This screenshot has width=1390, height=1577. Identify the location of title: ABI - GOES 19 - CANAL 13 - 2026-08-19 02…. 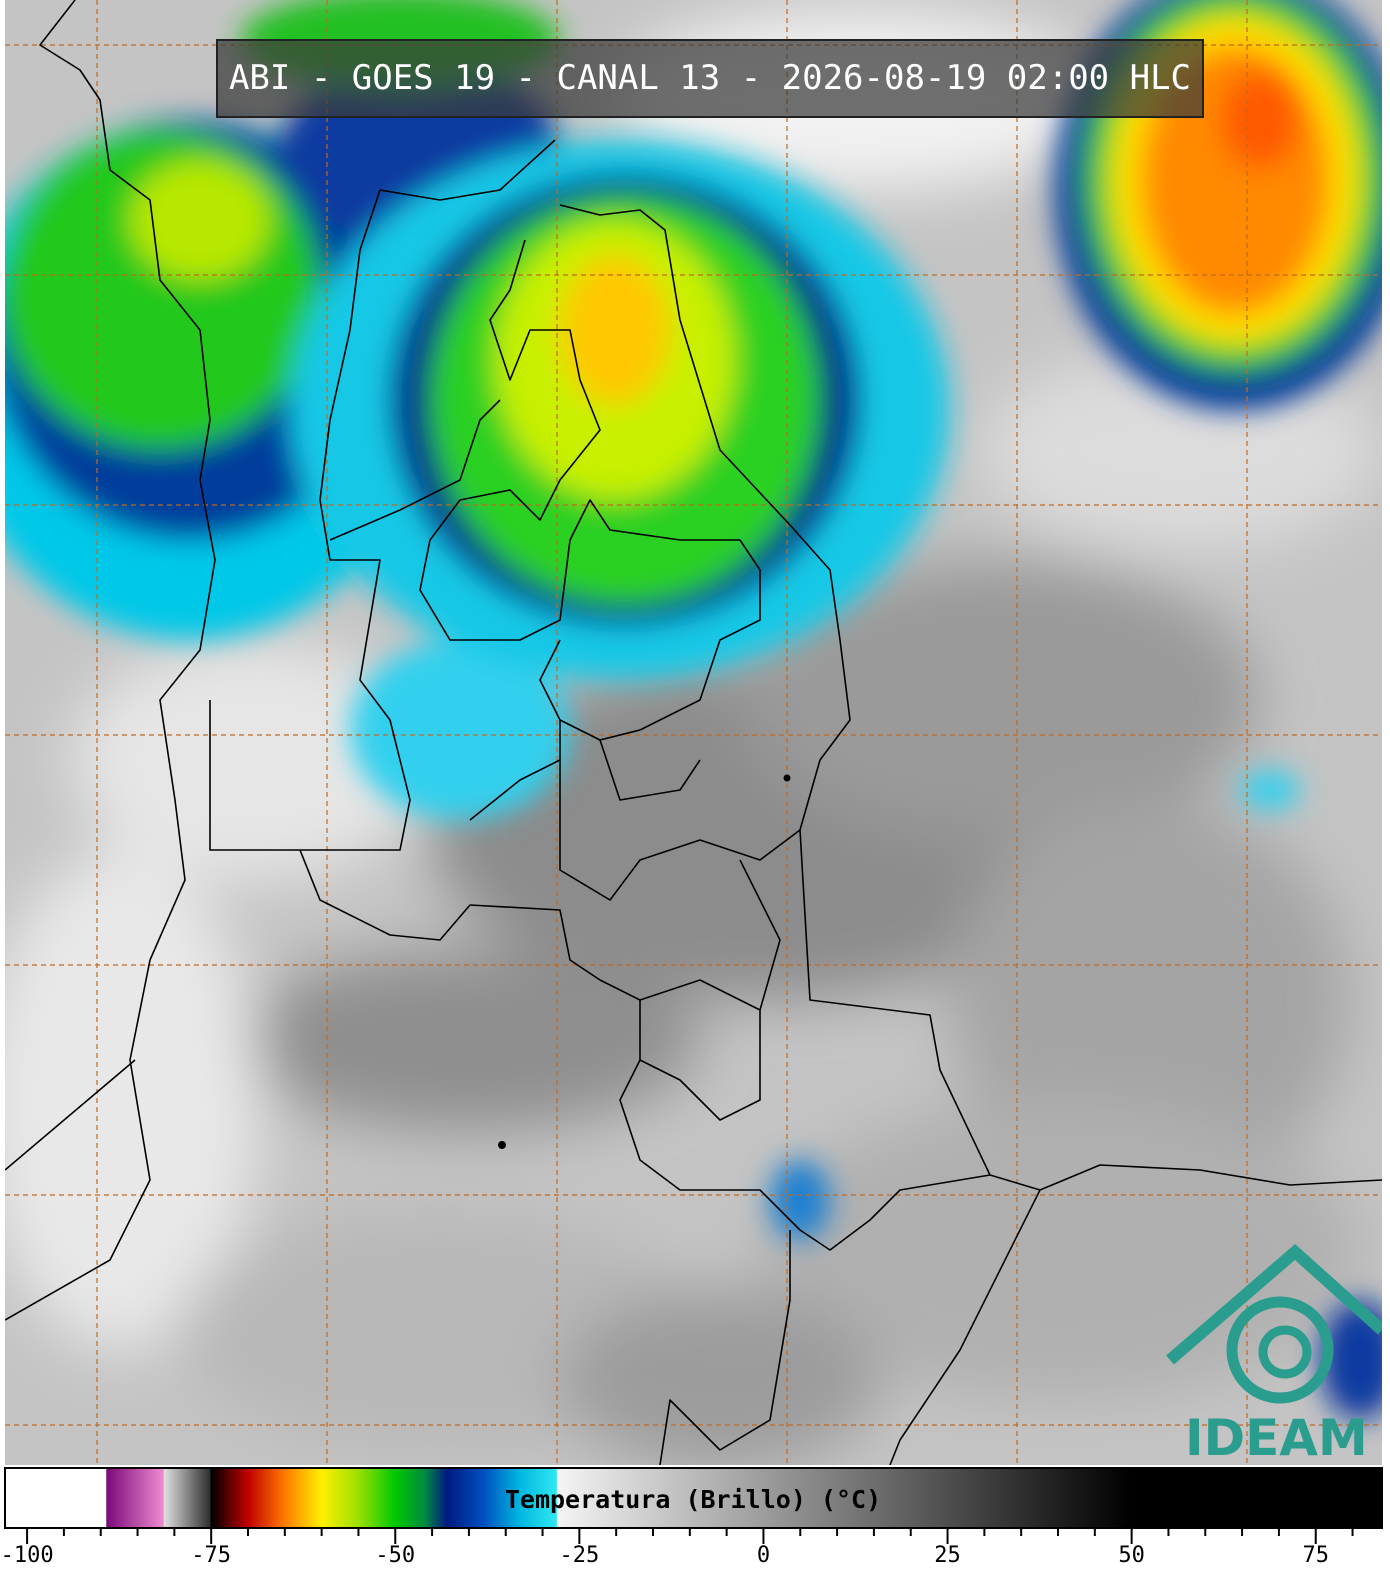
(710, 78).